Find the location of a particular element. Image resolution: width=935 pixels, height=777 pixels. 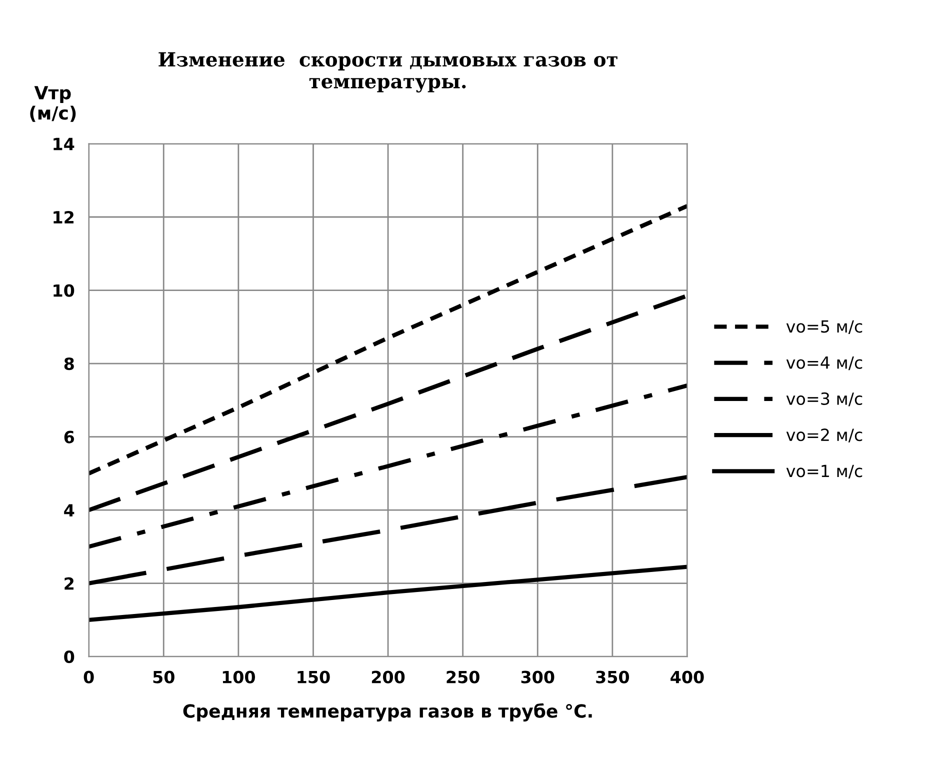

x-axis-title: Средняя температура газов в трубе °C. is located at coordinates (387, 712).